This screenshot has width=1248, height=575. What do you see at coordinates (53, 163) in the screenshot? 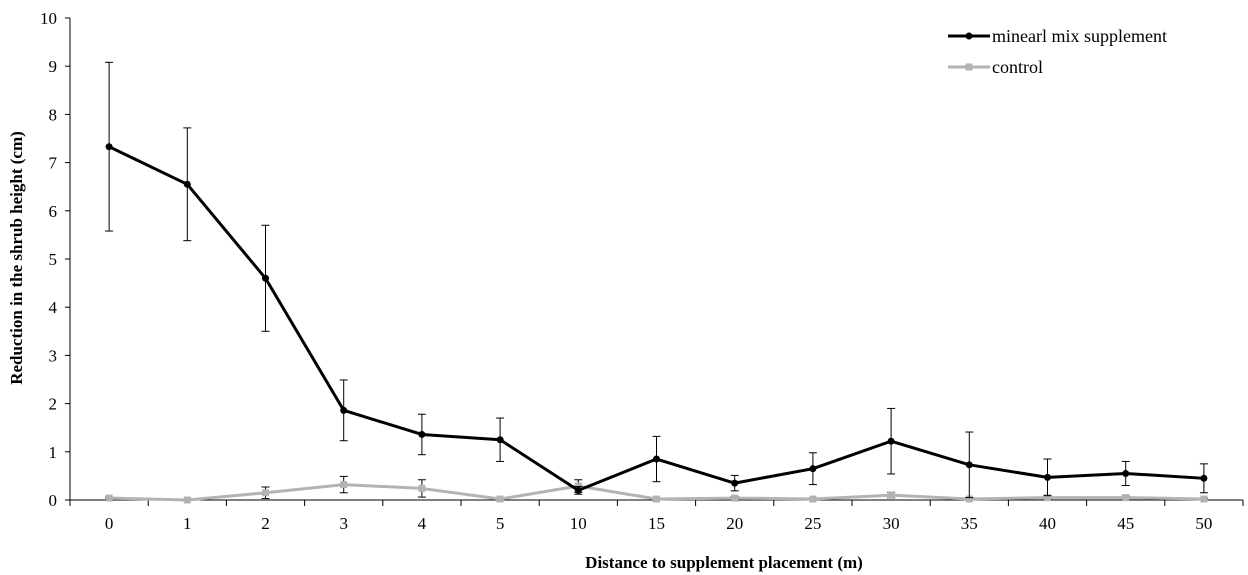
I see `y-tick-label: 7` at bounding box center [53, 163].